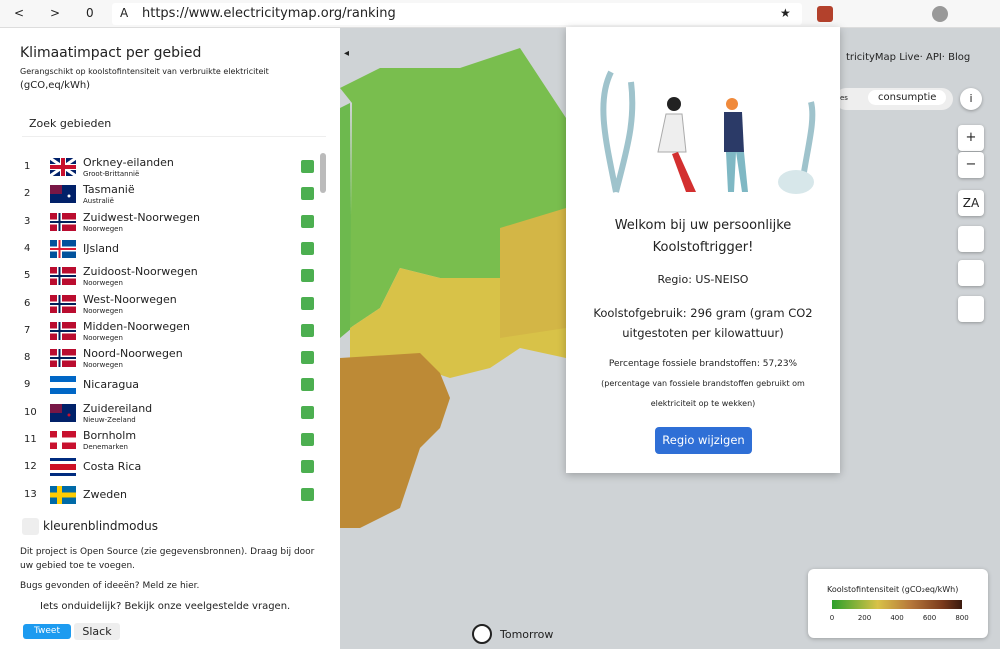  Describe the element at coordinates (971, 203) in the screenshot. I see `language-button: ZA` at that location.